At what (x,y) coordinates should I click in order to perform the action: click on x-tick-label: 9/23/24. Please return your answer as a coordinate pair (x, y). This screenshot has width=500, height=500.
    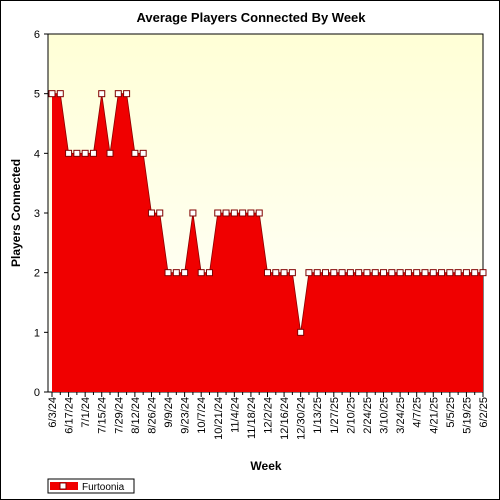
    Looking at the image, I should click on (186, 415).